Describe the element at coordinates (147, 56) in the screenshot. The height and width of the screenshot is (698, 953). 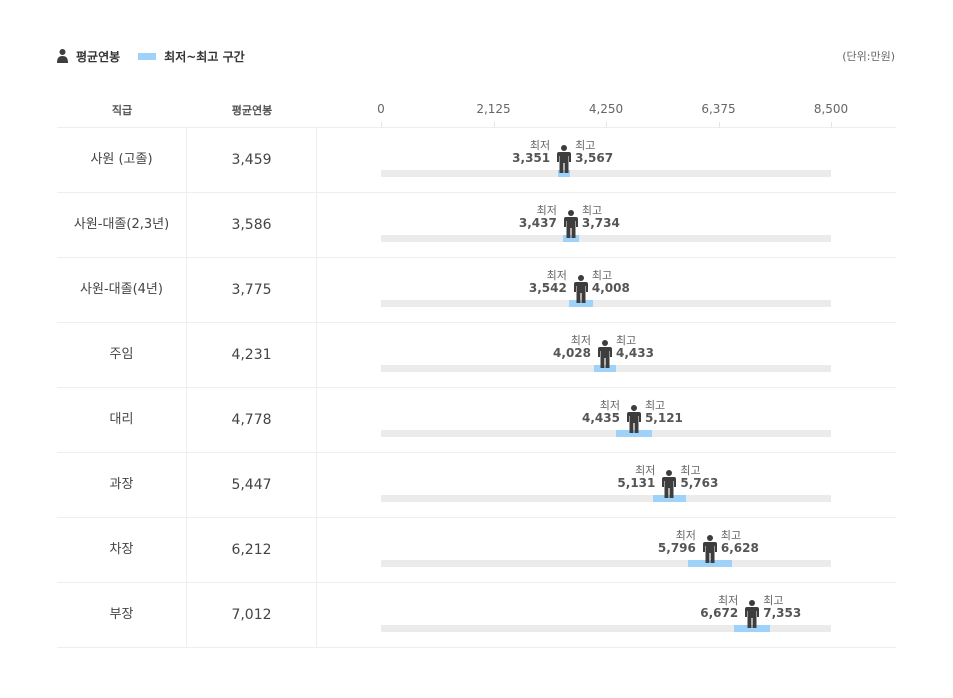
I see `legend-range-swatch` at that location.